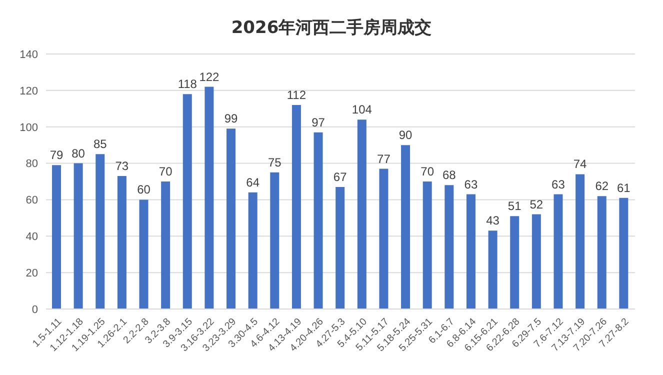 The image size is (663, 375). Describe the element at coordinates (57, 155) in the screenshot. I see `data-label: 79` at that location.